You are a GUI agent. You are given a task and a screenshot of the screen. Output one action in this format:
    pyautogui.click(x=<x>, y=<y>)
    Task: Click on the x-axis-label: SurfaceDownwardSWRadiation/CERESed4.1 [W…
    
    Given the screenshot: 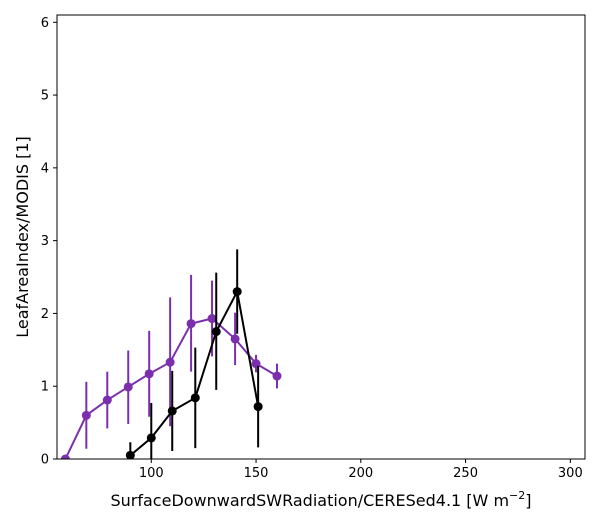 What is the action you would take?
    pyautogui.click(x=320, y=499)
    